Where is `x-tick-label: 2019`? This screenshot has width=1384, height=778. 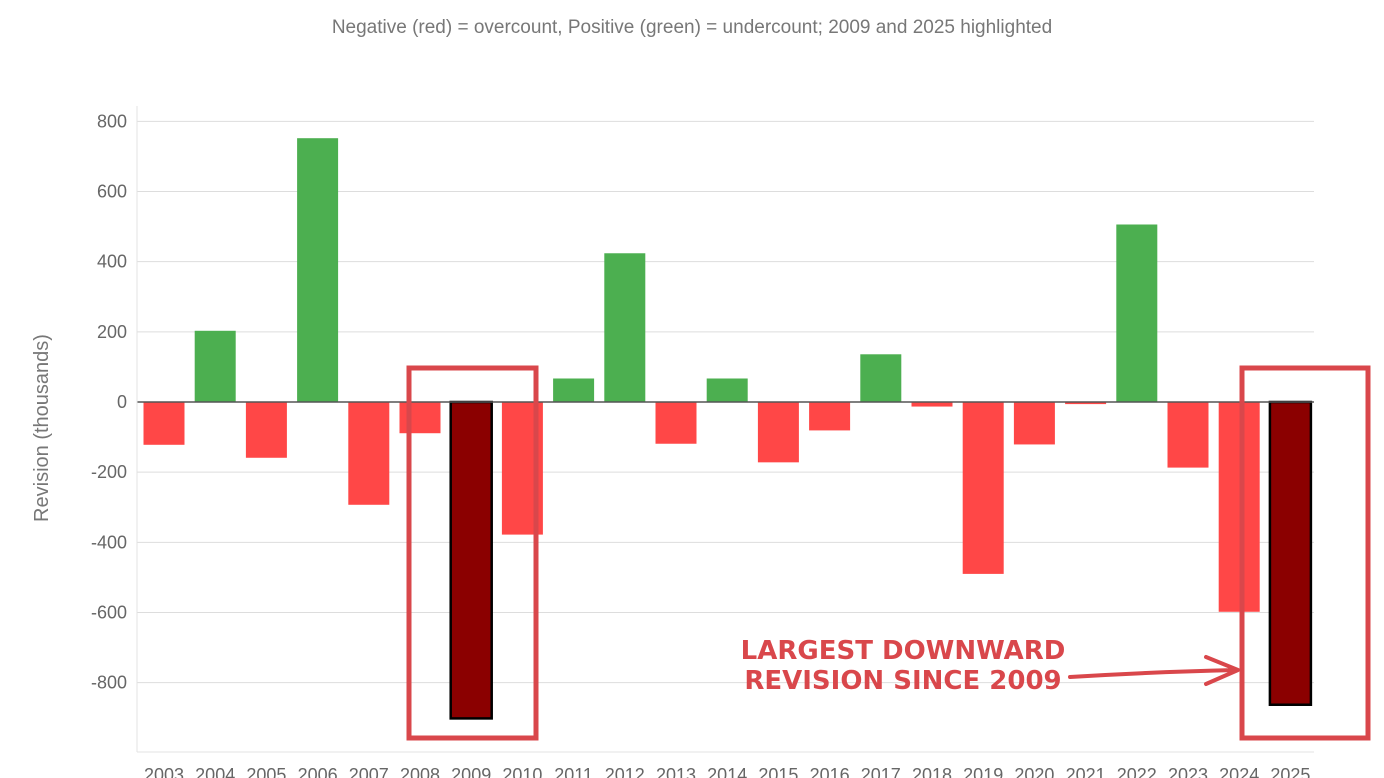 x-tick-label: 2019 is located at coordinates (983, 771).